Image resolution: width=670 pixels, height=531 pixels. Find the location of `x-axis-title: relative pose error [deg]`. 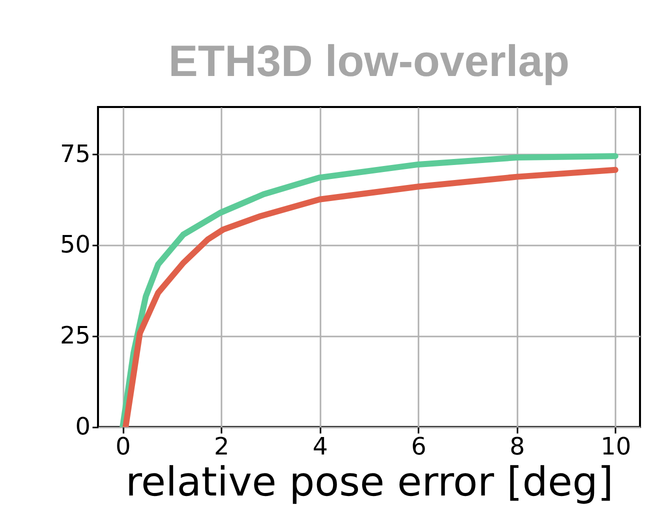

x-axis-title: relative pose error [deg] is located at coordinates (370, 483).